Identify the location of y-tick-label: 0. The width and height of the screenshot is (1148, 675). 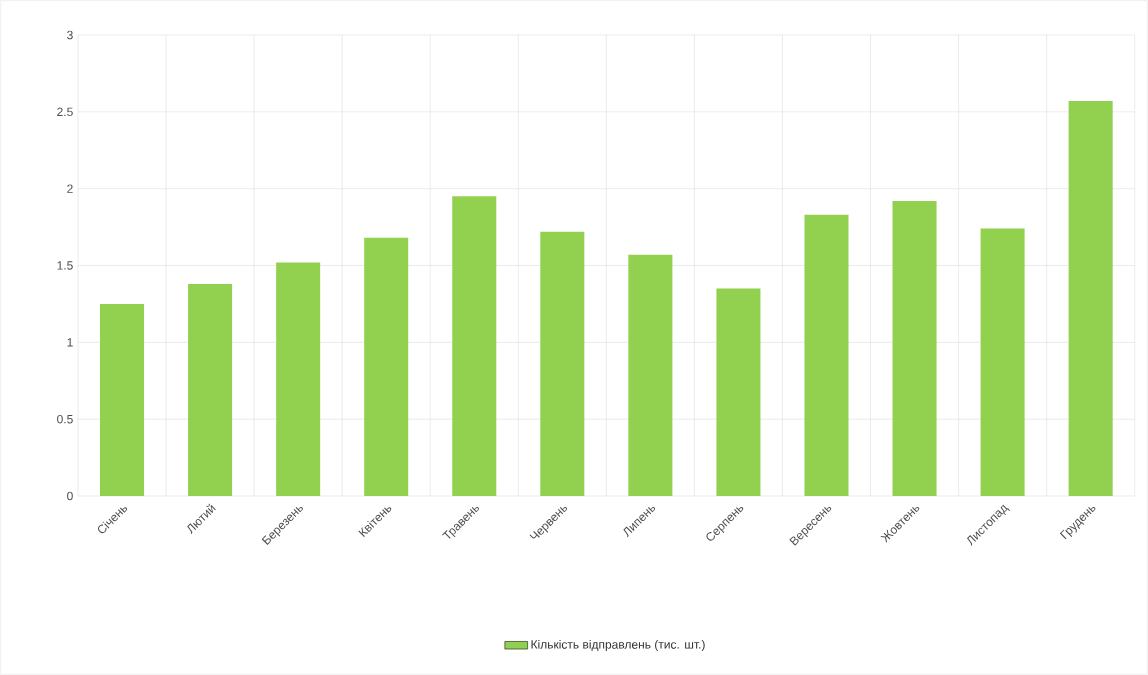
(70, 496).